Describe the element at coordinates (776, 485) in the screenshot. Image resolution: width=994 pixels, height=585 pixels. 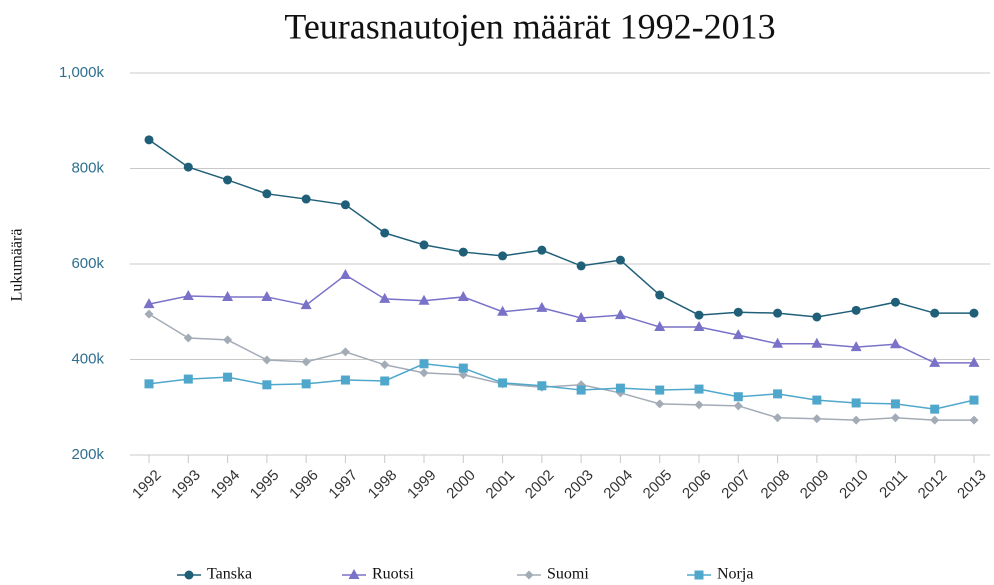
I see `x-tick-label: 2008` at that location.